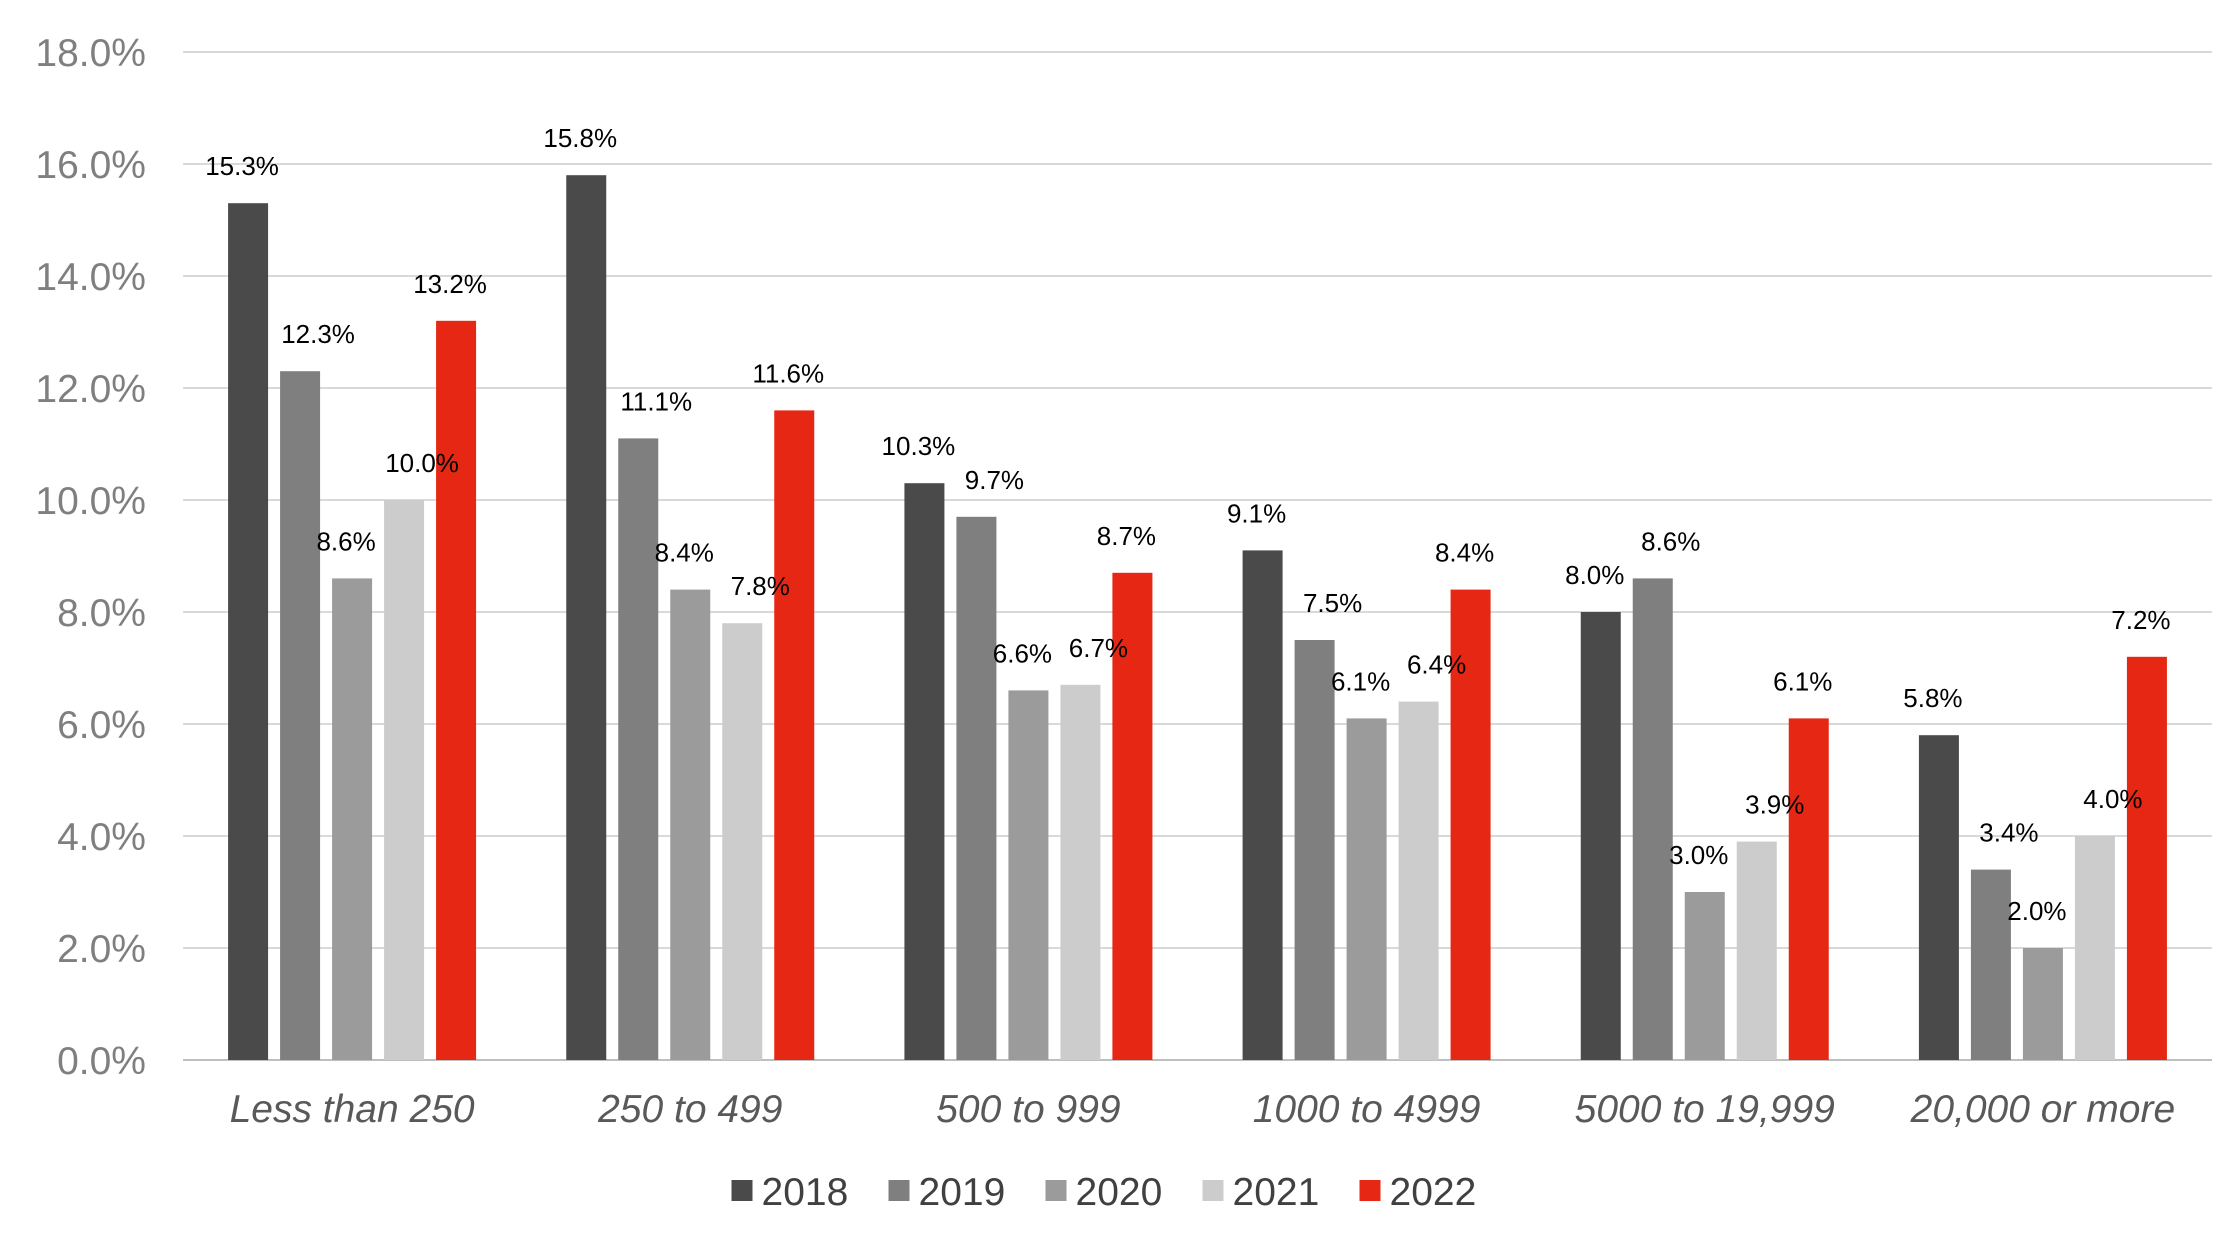  What do you see at coordinates (90, 389) in the screenshot?
I see `y-tick-label: 12.0%` at bounding box center [90, 389].